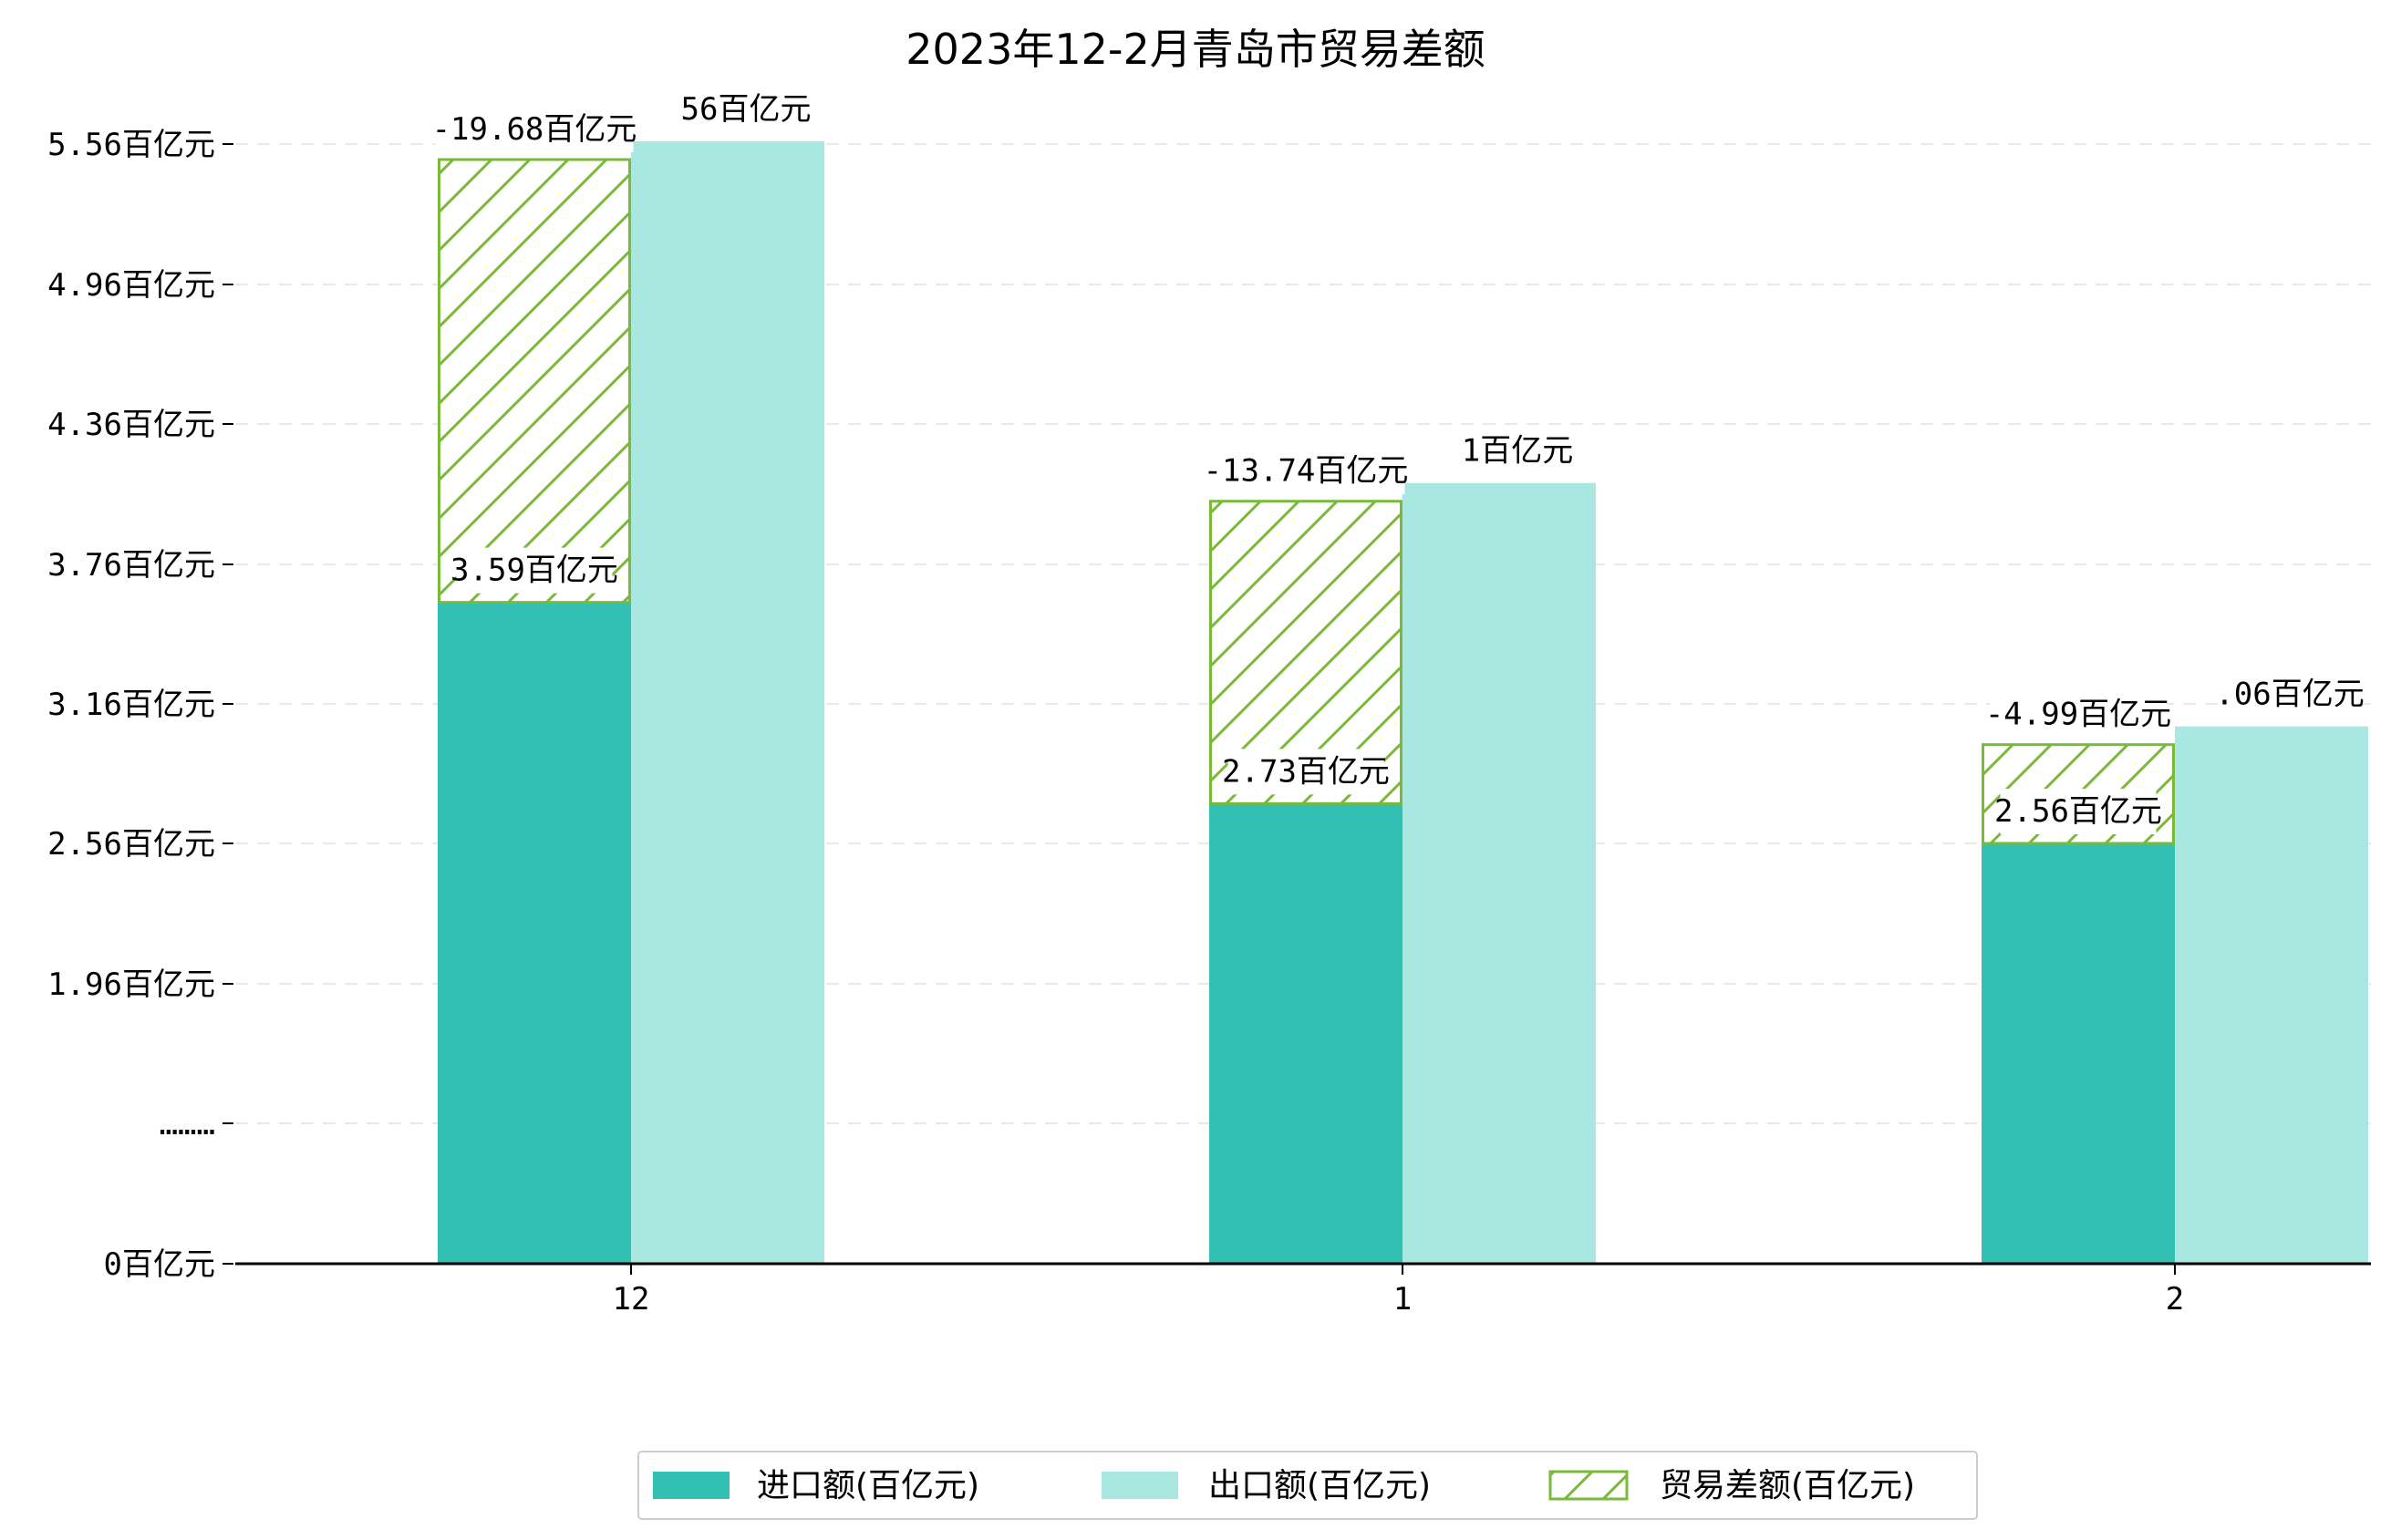 Image resolution: width=2391 pixels, height=1540 pixels. I want to click on data-label-import: 3.59百亿元, so click(534, 571).